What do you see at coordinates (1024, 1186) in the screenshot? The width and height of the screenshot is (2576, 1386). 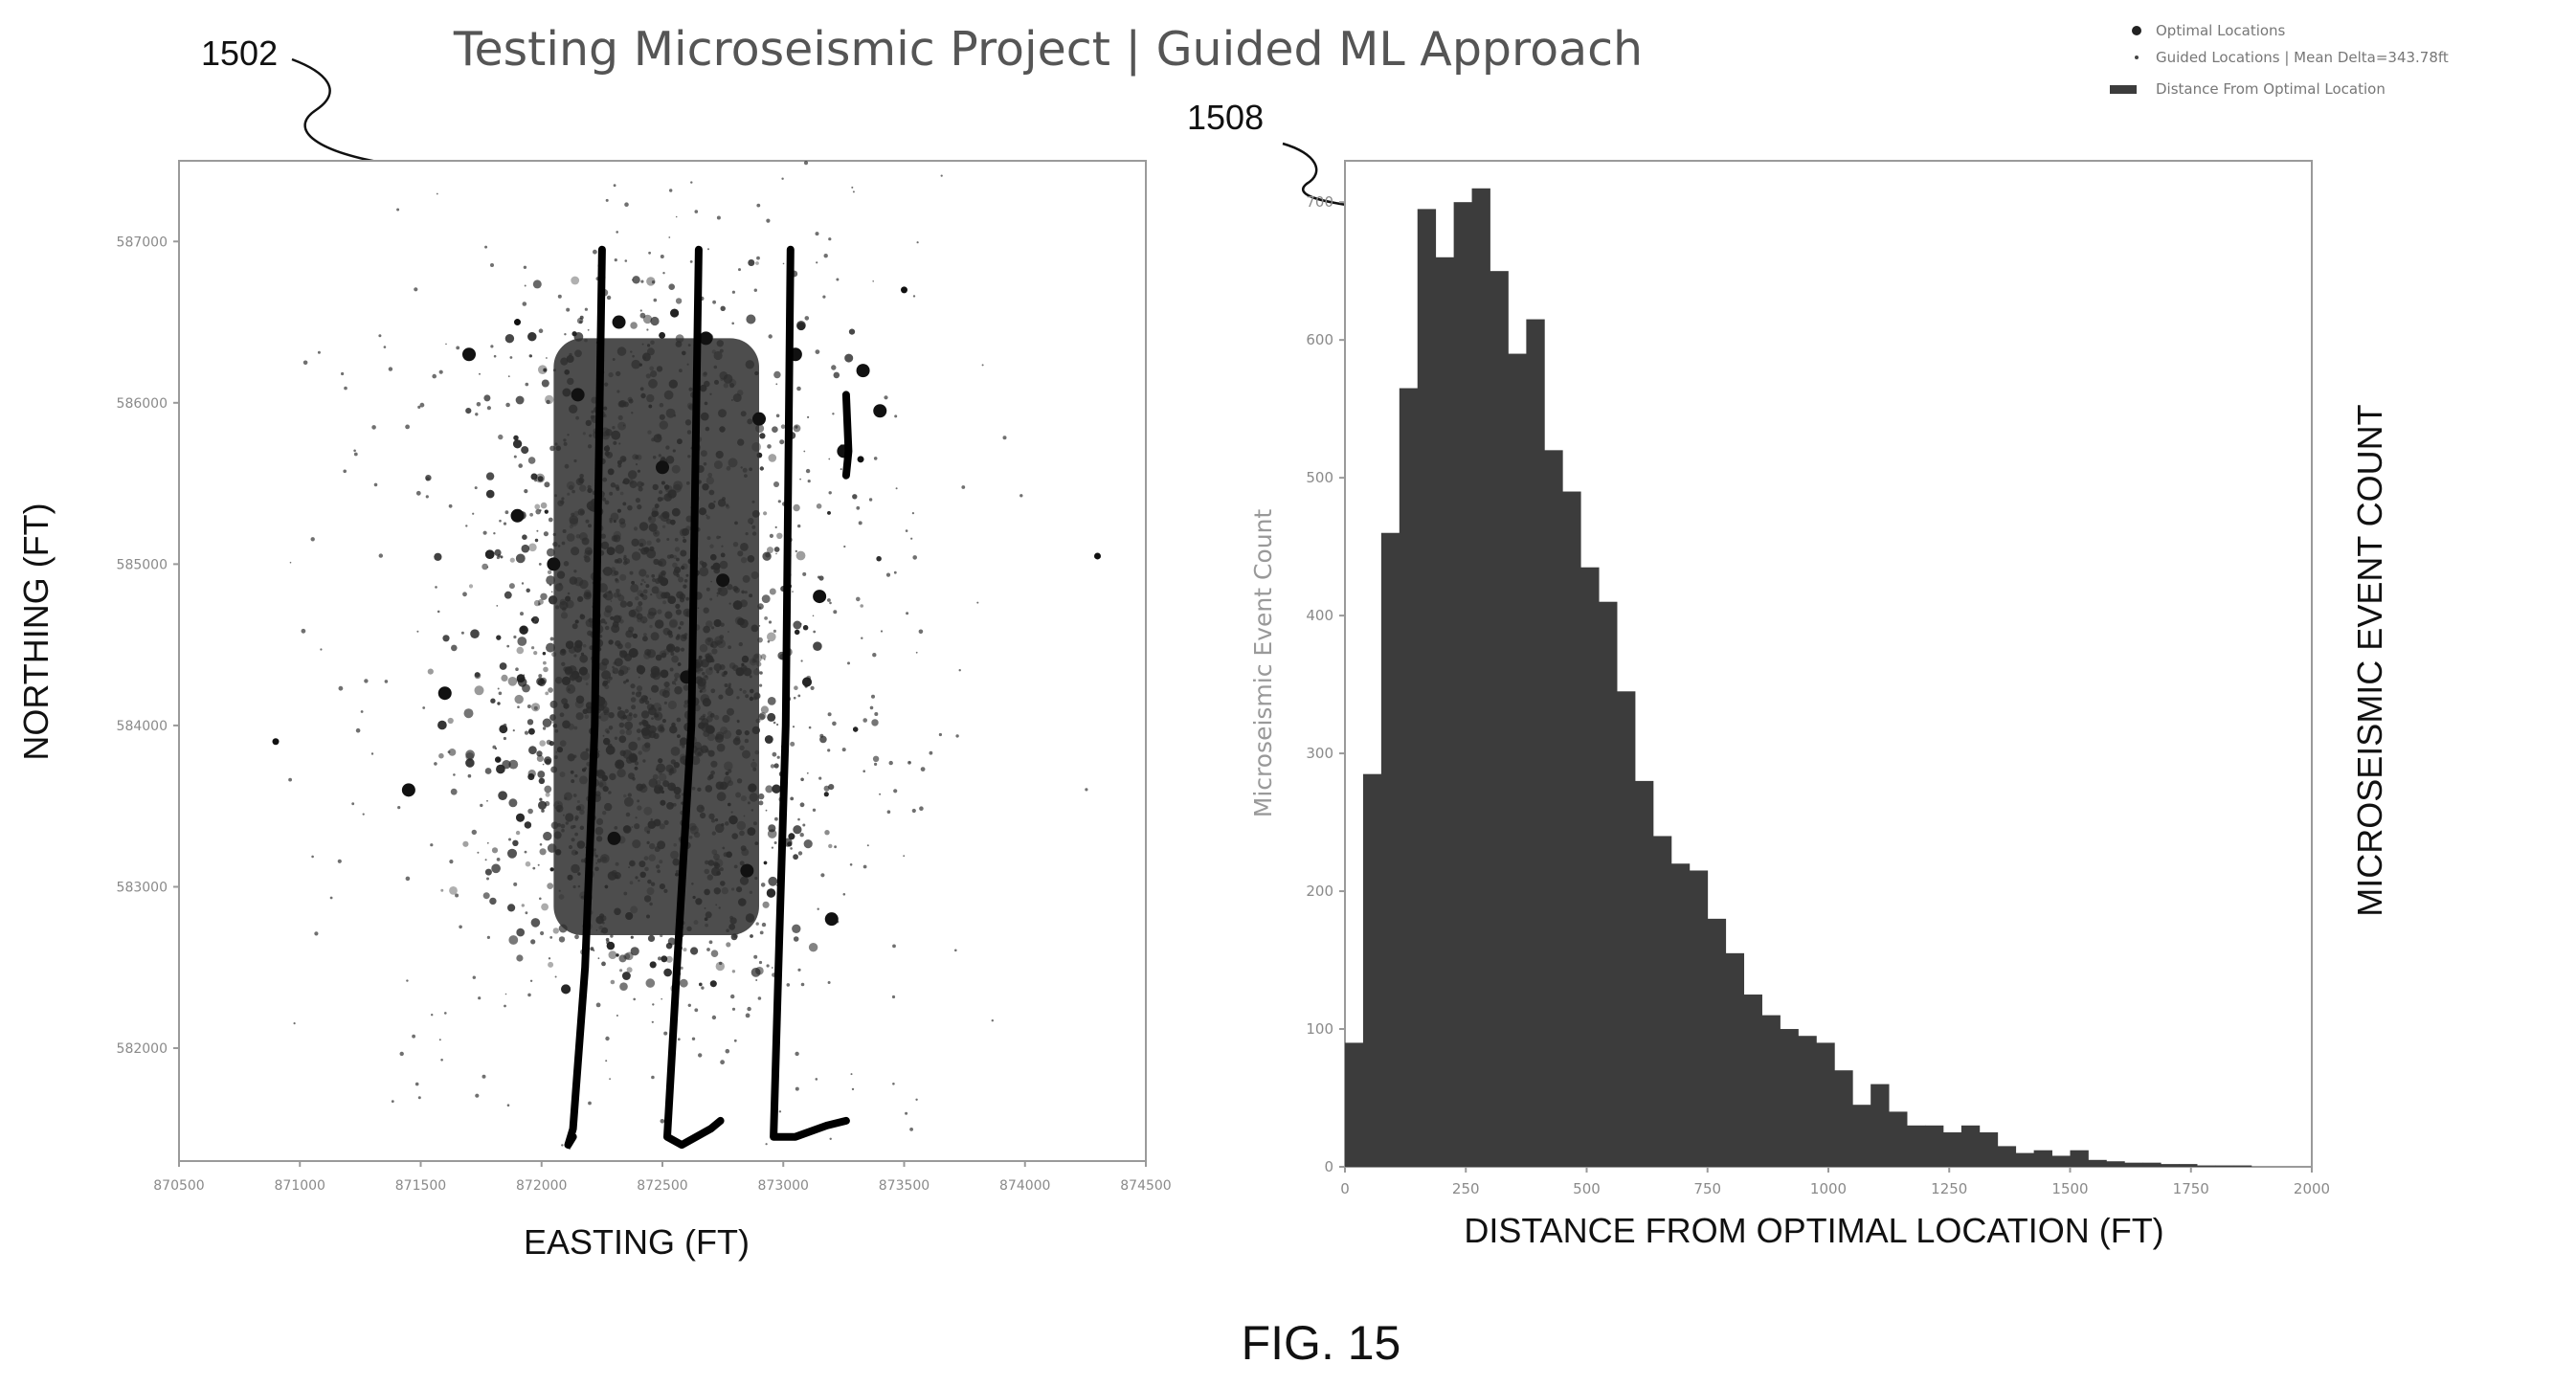 I see `scatter-x-tick-label: 874000` at bounding box center [1024, 1186].